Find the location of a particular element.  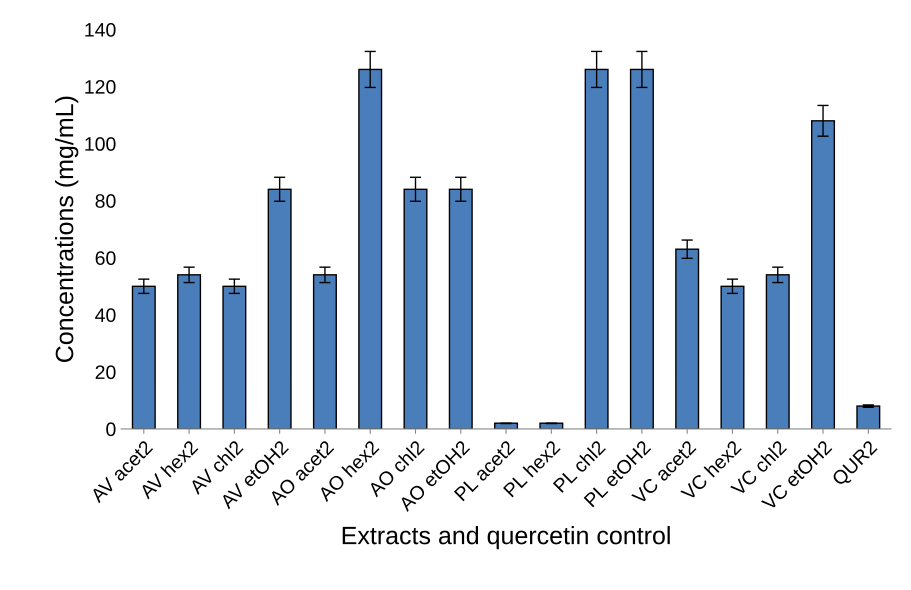

y-axis-title: Concentrations (mg/mL) is located at coordinates (66, 229).